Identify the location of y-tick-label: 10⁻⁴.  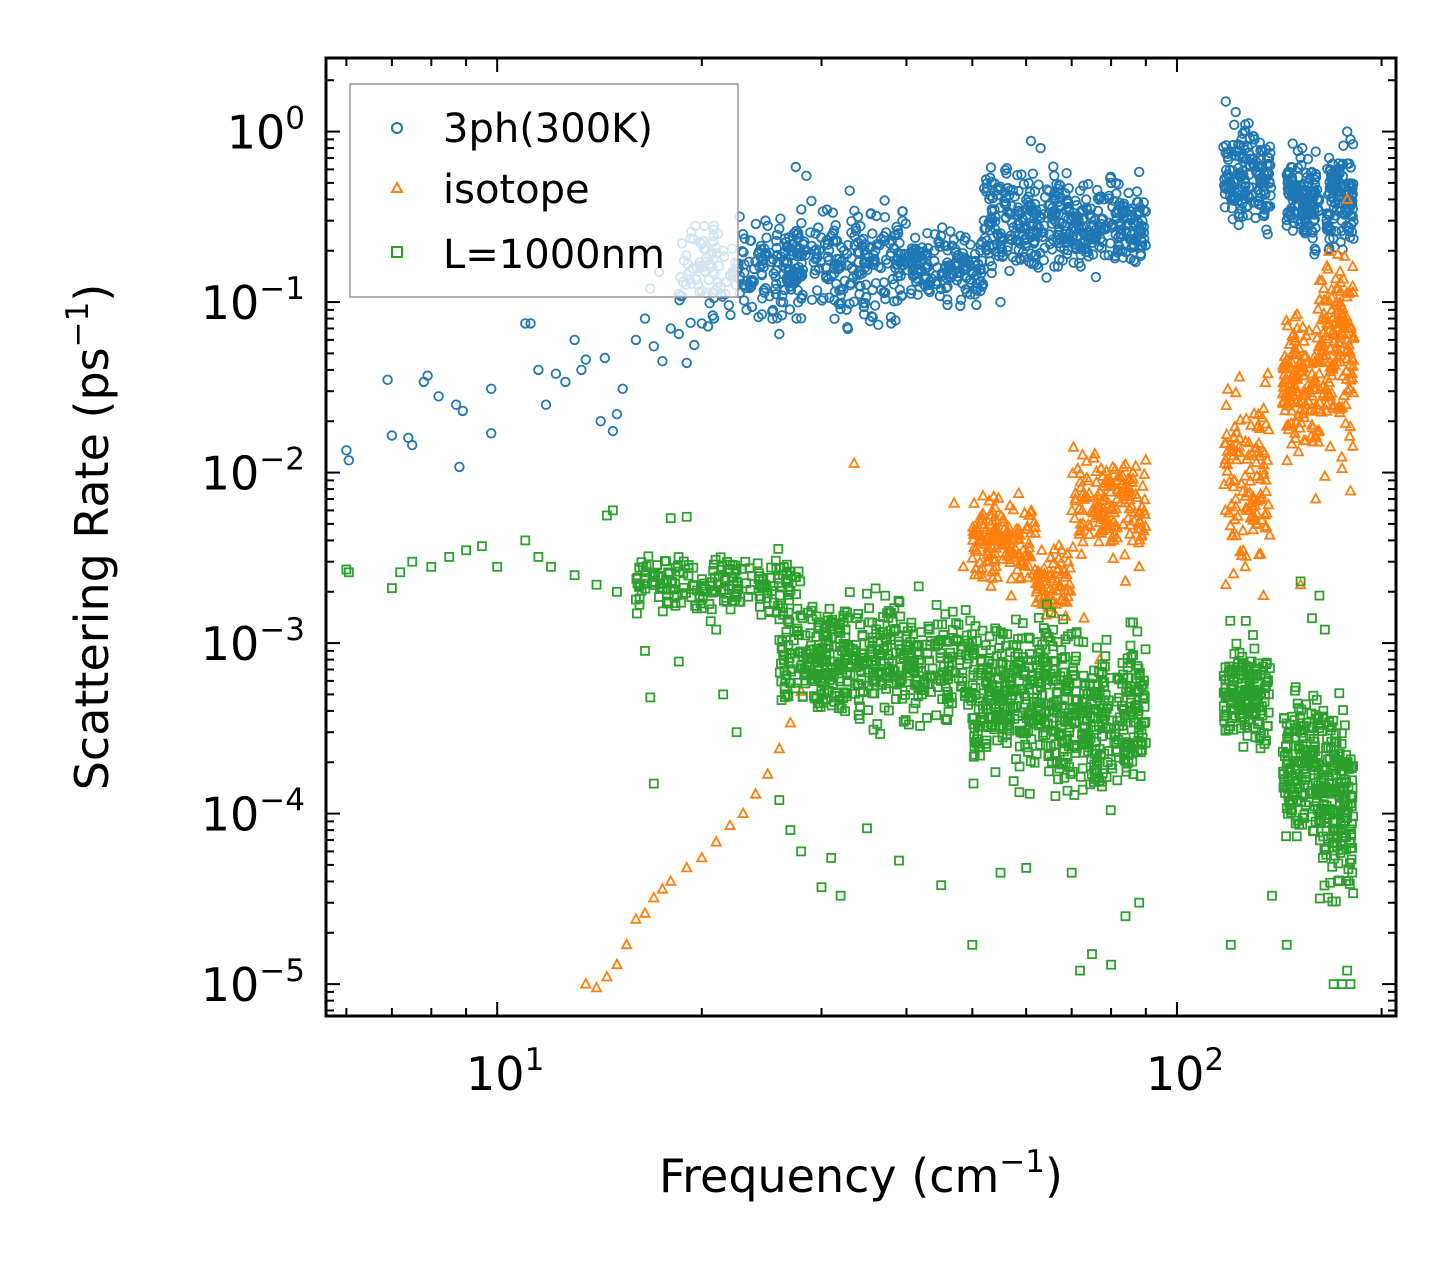
(253, 812).